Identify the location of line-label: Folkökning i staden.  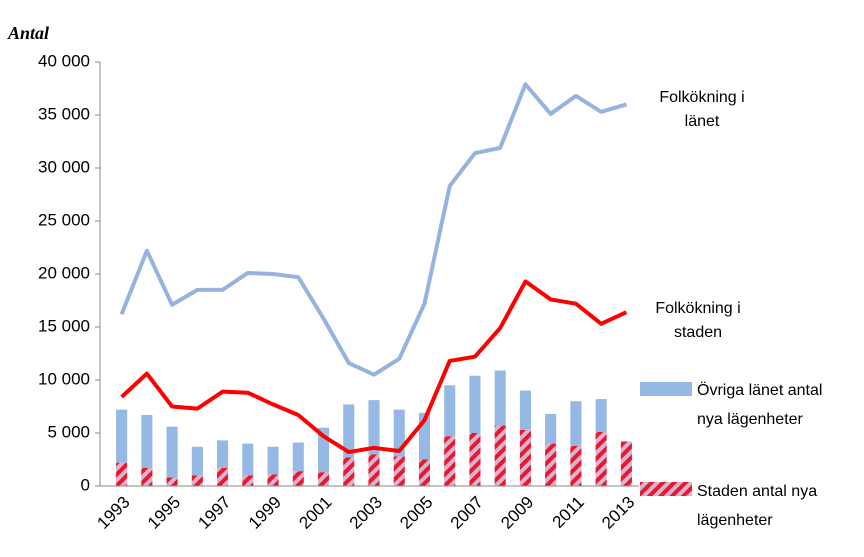
(698, 320).